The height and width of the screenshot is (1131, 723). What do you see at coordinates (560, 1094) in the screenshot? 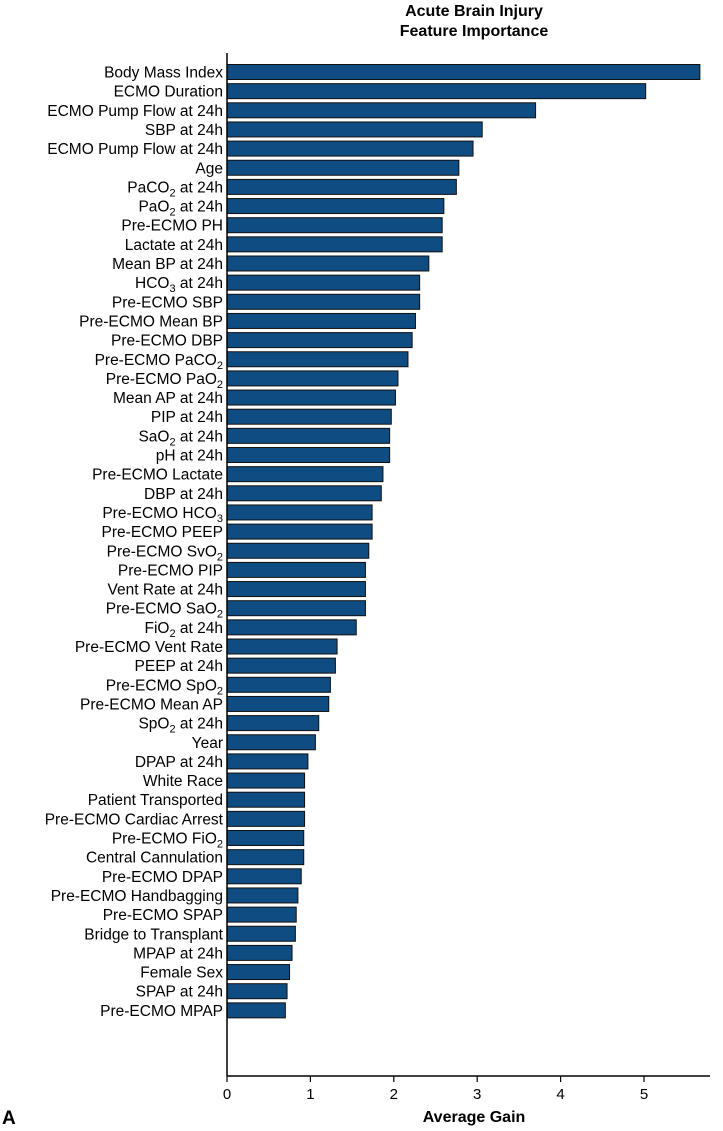
I see `x-tick-label: 4` at bounding box center [560, 1094].